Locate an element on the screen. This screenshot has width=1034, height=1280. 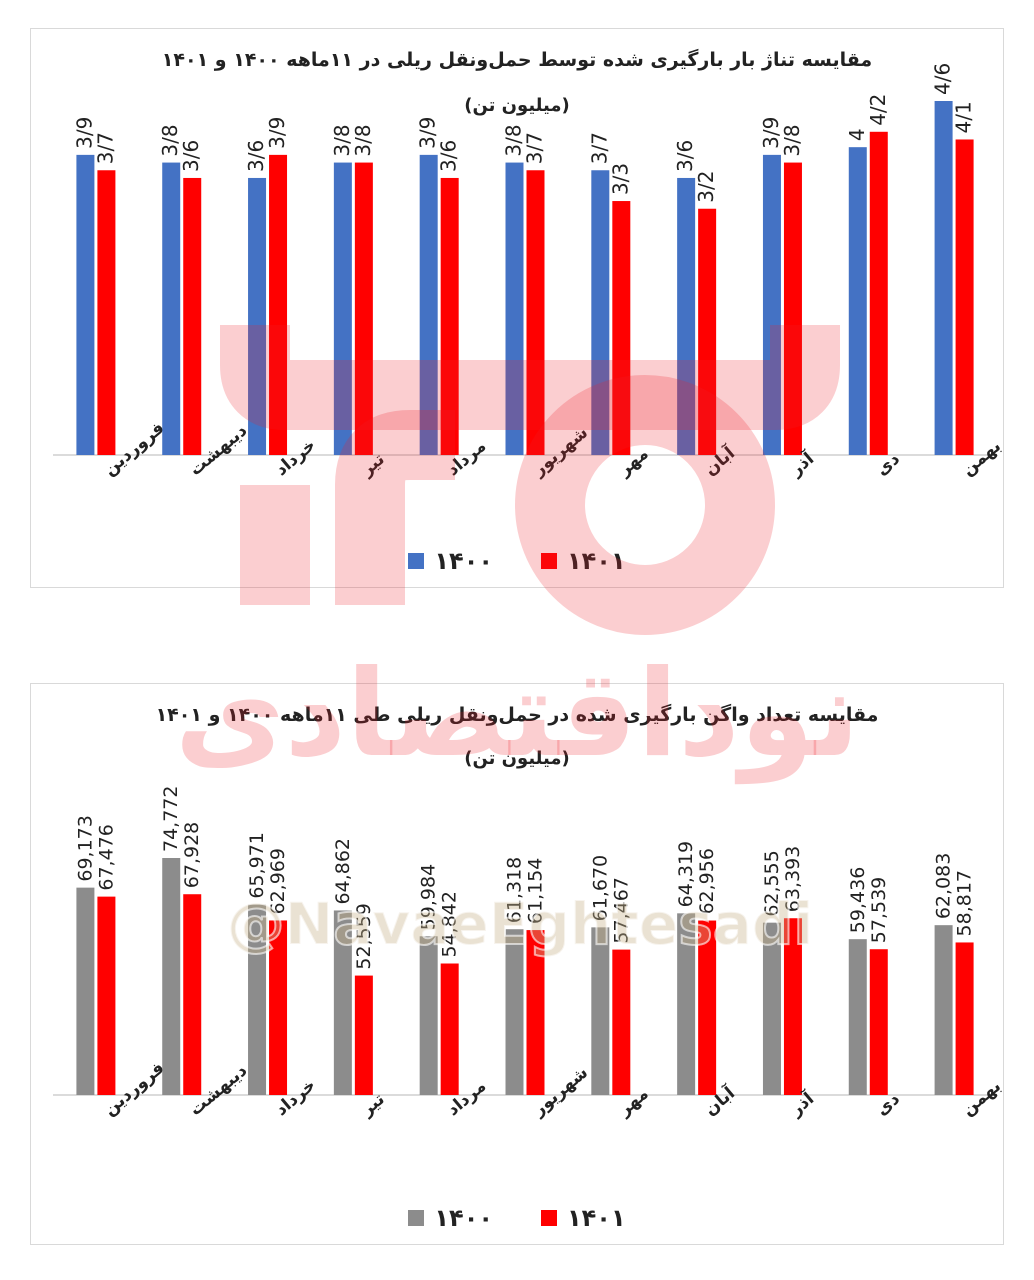
legend-label-1400: ۱۴۰۰ is located at coordinates (463, 561).